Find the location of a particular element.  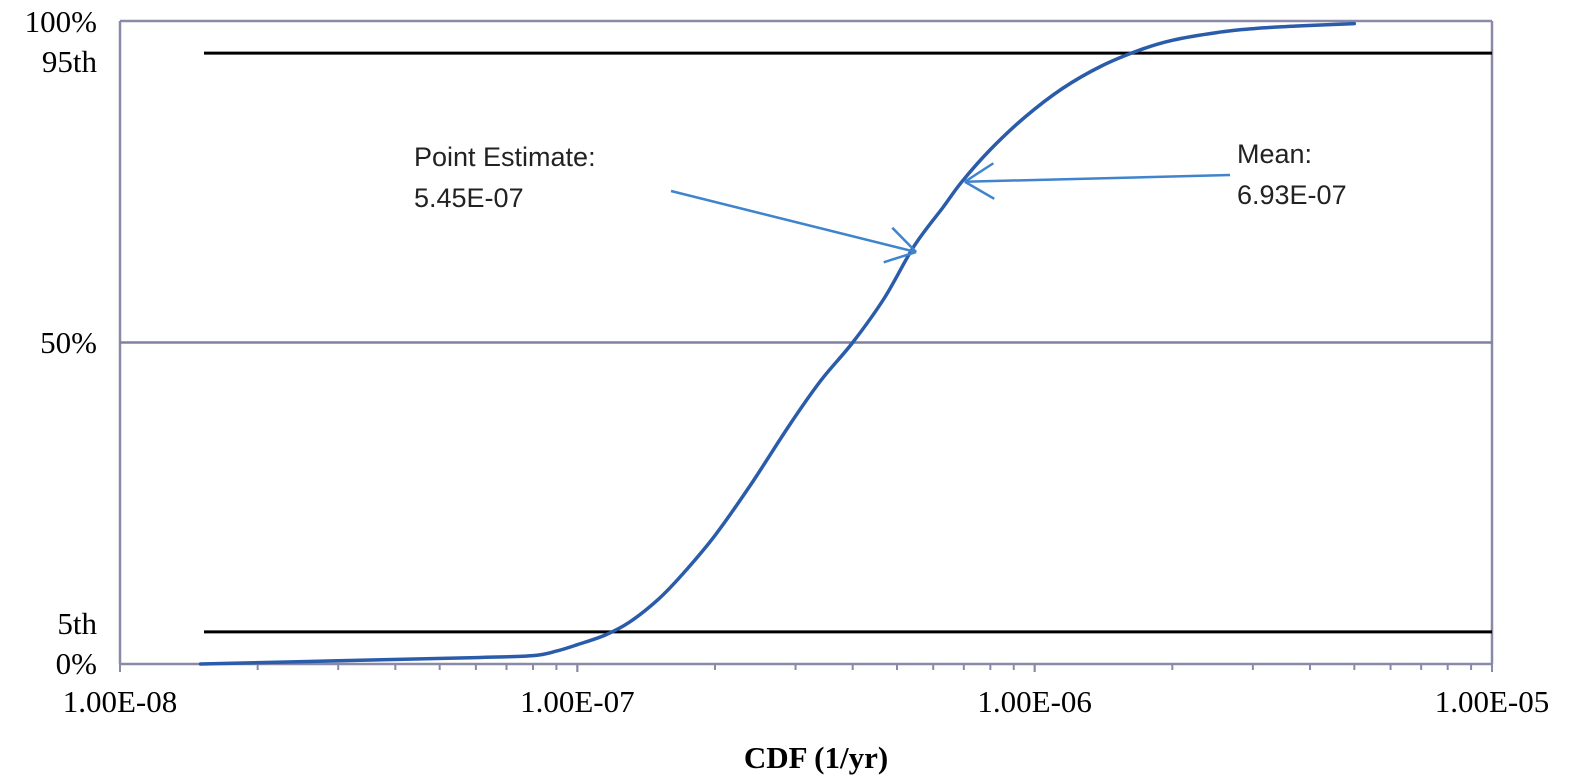

x-tick-label: 1.00E-06 is located at coordinates (1034, 701).